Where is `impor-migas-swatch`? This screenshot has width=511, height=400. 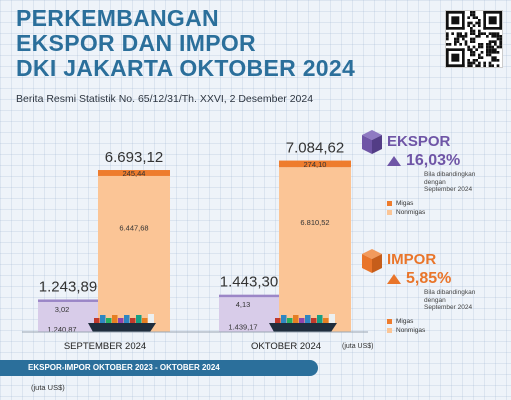
impor-migas-swatch is located at coordinates (389, 321).